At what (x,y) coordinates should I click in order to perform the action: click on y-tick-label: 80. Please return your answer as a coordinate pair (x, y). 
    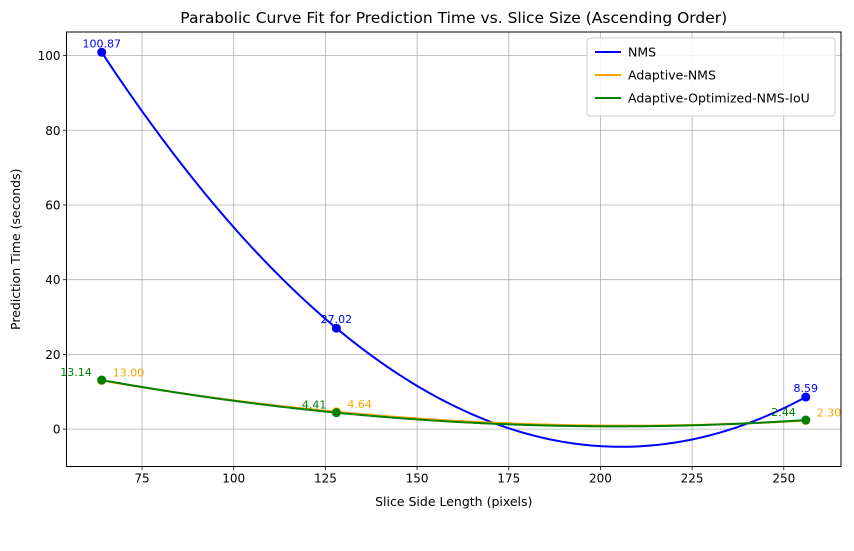
    Looking at the image, I should click on (52, 131).